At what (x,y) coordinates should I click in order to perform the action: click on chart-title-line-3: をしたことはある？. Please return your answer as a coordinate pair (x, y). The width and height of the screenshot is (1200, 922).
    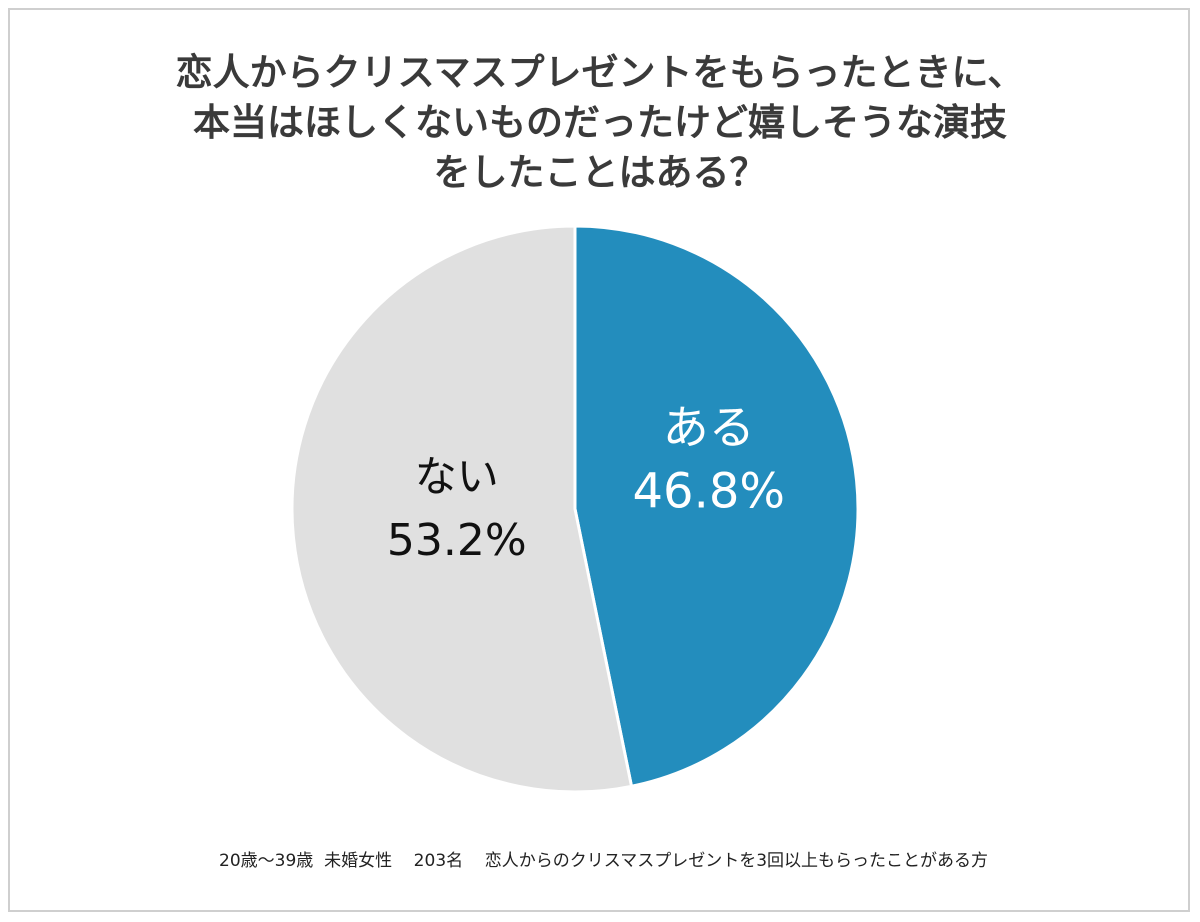
    Looking at the image, I should click on (600, 172).